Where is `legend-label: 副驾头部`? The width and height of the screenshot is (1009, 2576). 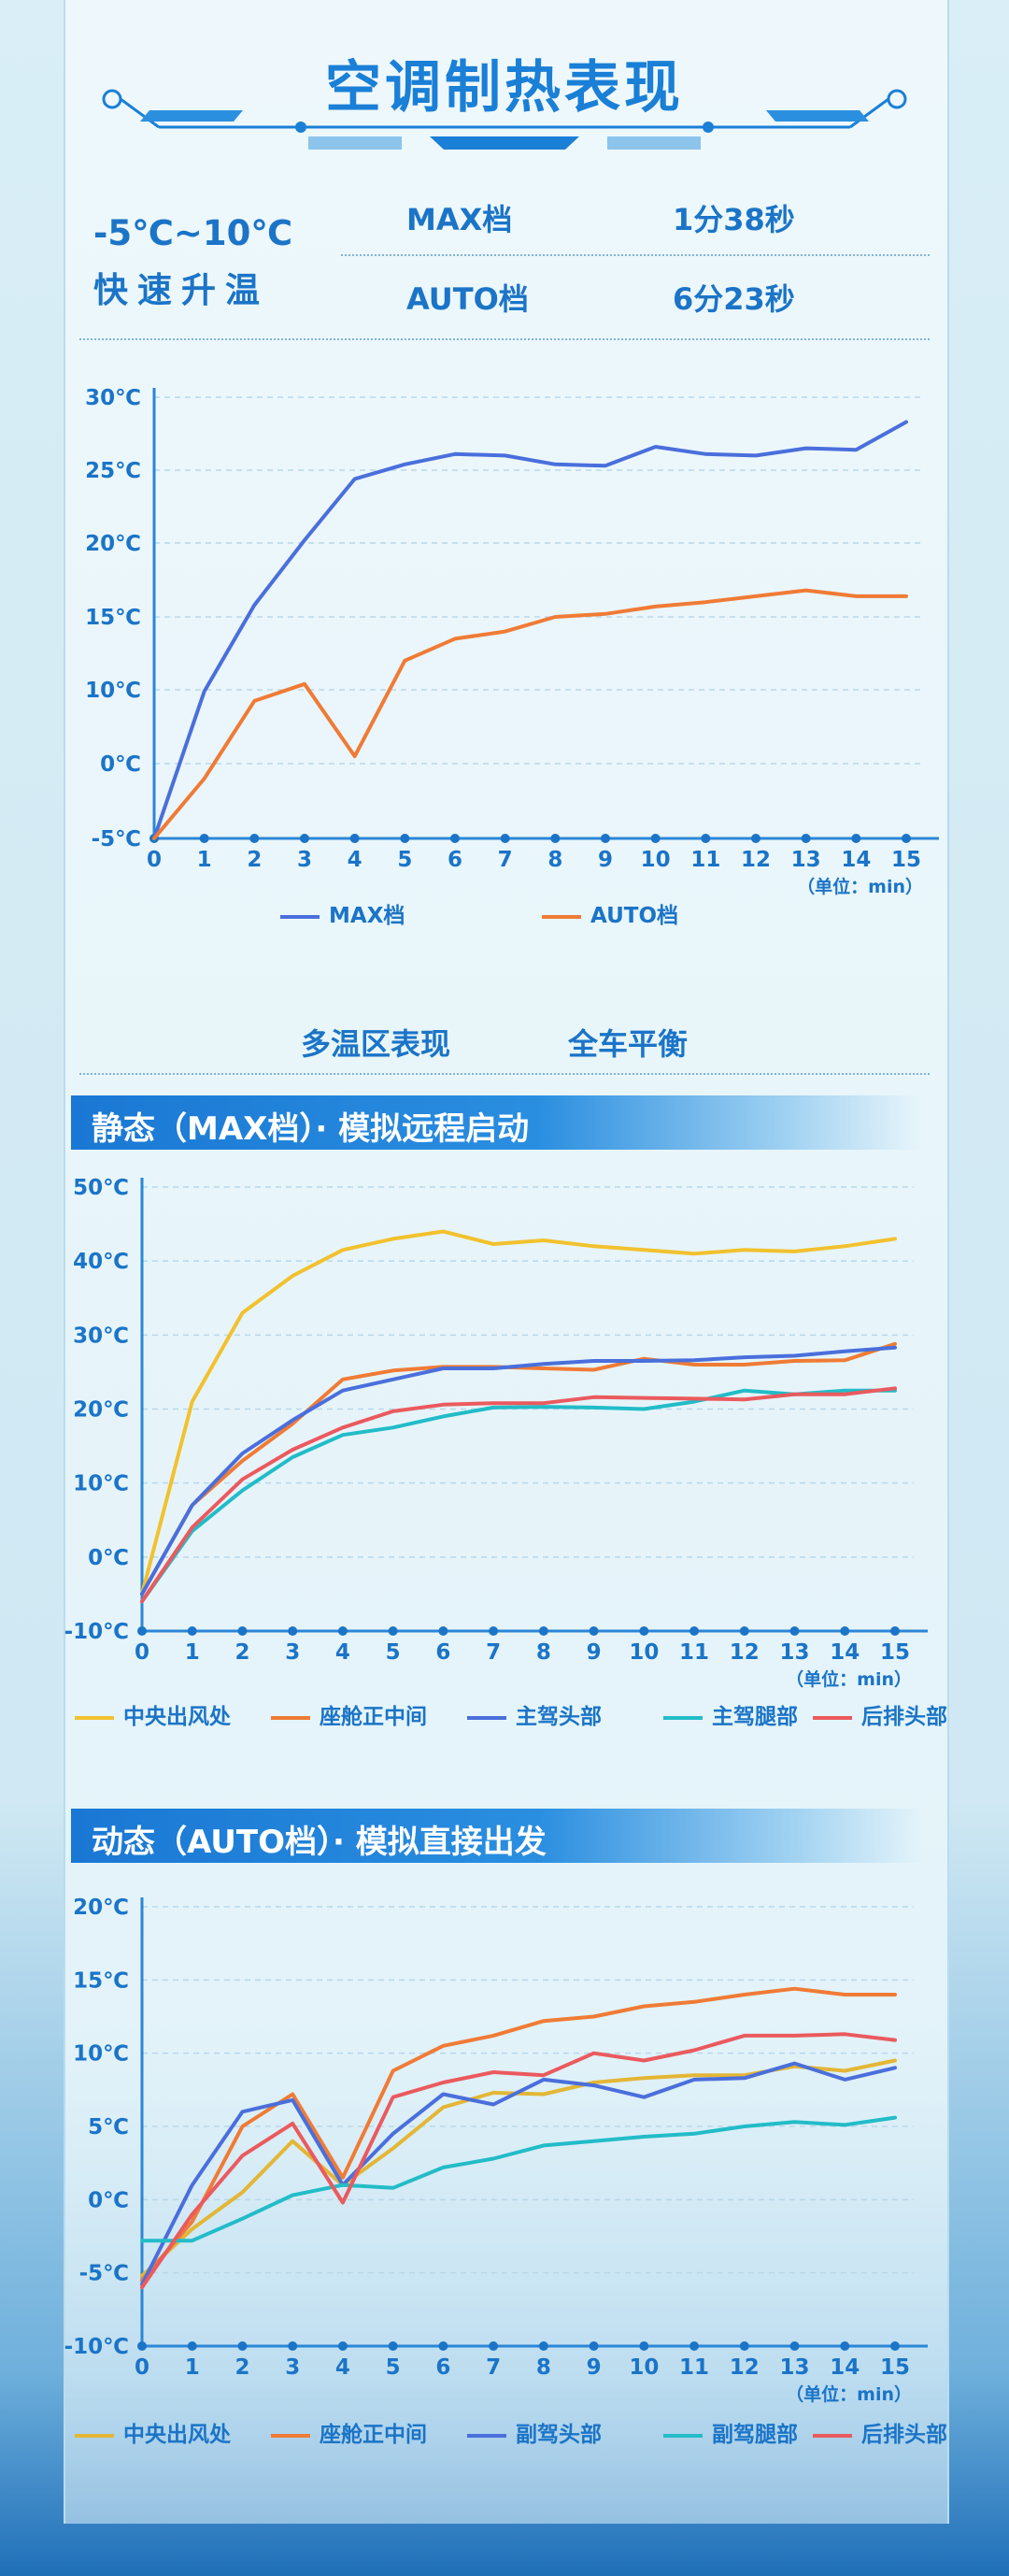 legend-label: 副驾头部 is located at coordinates (559, 2435).